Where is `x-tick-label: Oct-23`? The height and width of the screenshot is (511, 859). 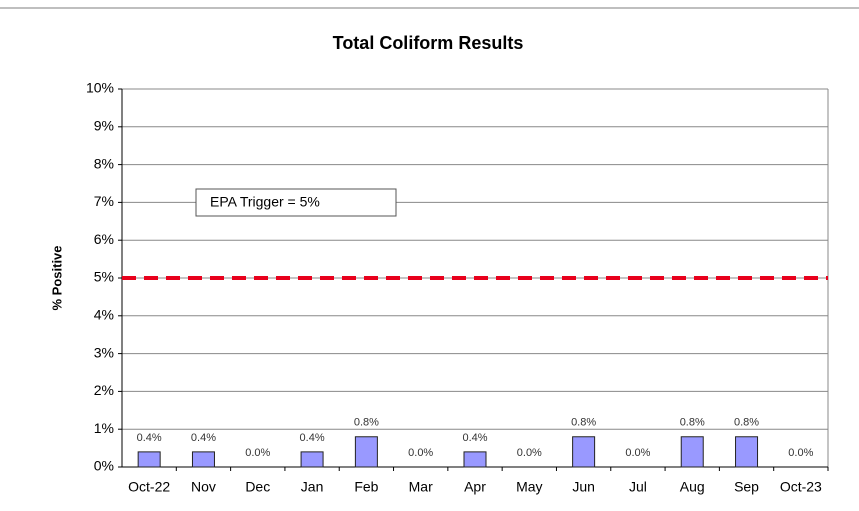
x-tick-label: Oct-23 is located at coordinates (801, 487).